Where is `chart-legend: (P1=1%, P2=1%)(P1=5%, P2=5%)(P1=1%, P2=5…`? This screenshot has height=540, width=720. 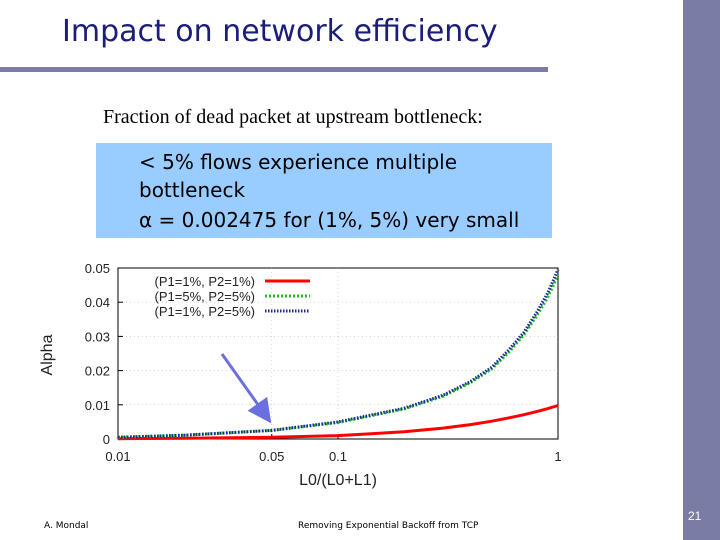 chart-legend: (P1=1%, P2=1%)(P1=5%, P2=5%)(P1=1%, P2=5… is located at coordinates (232, 296).